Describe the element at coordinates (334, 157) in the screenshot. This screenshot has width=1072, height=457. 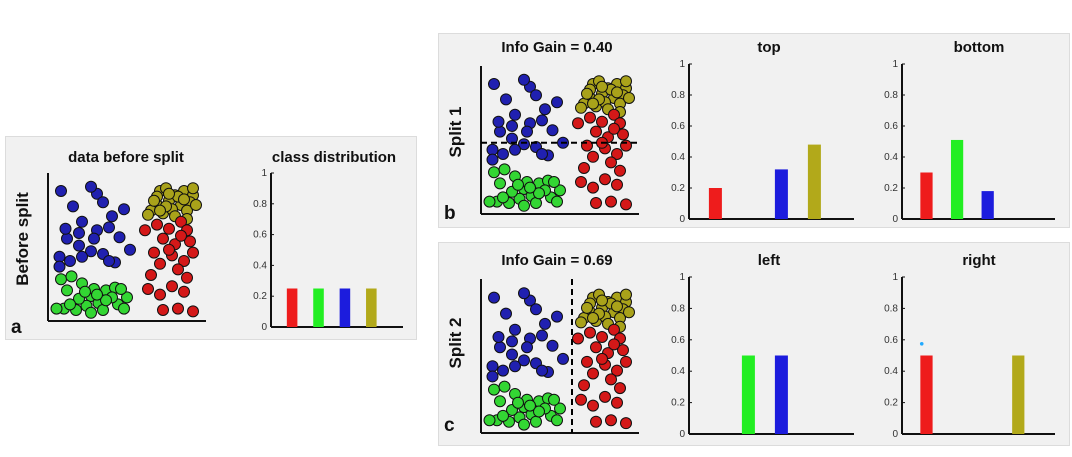
I see `bar-title-class-distribution: class distribution` at that location.